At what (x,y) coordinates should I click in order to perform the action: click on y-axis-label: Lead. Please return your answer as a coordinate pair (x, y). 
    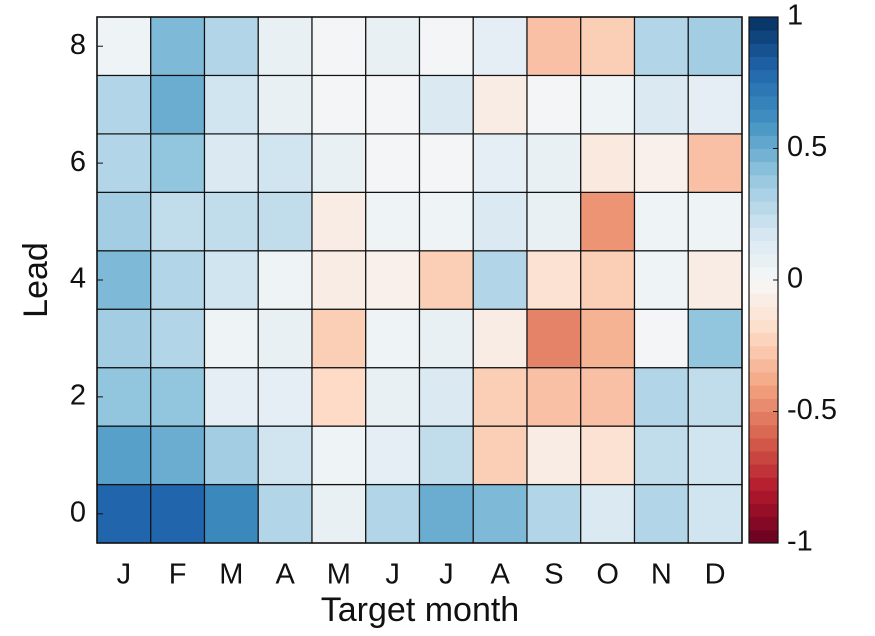
    Looking at the image, I should click on (36, 280).